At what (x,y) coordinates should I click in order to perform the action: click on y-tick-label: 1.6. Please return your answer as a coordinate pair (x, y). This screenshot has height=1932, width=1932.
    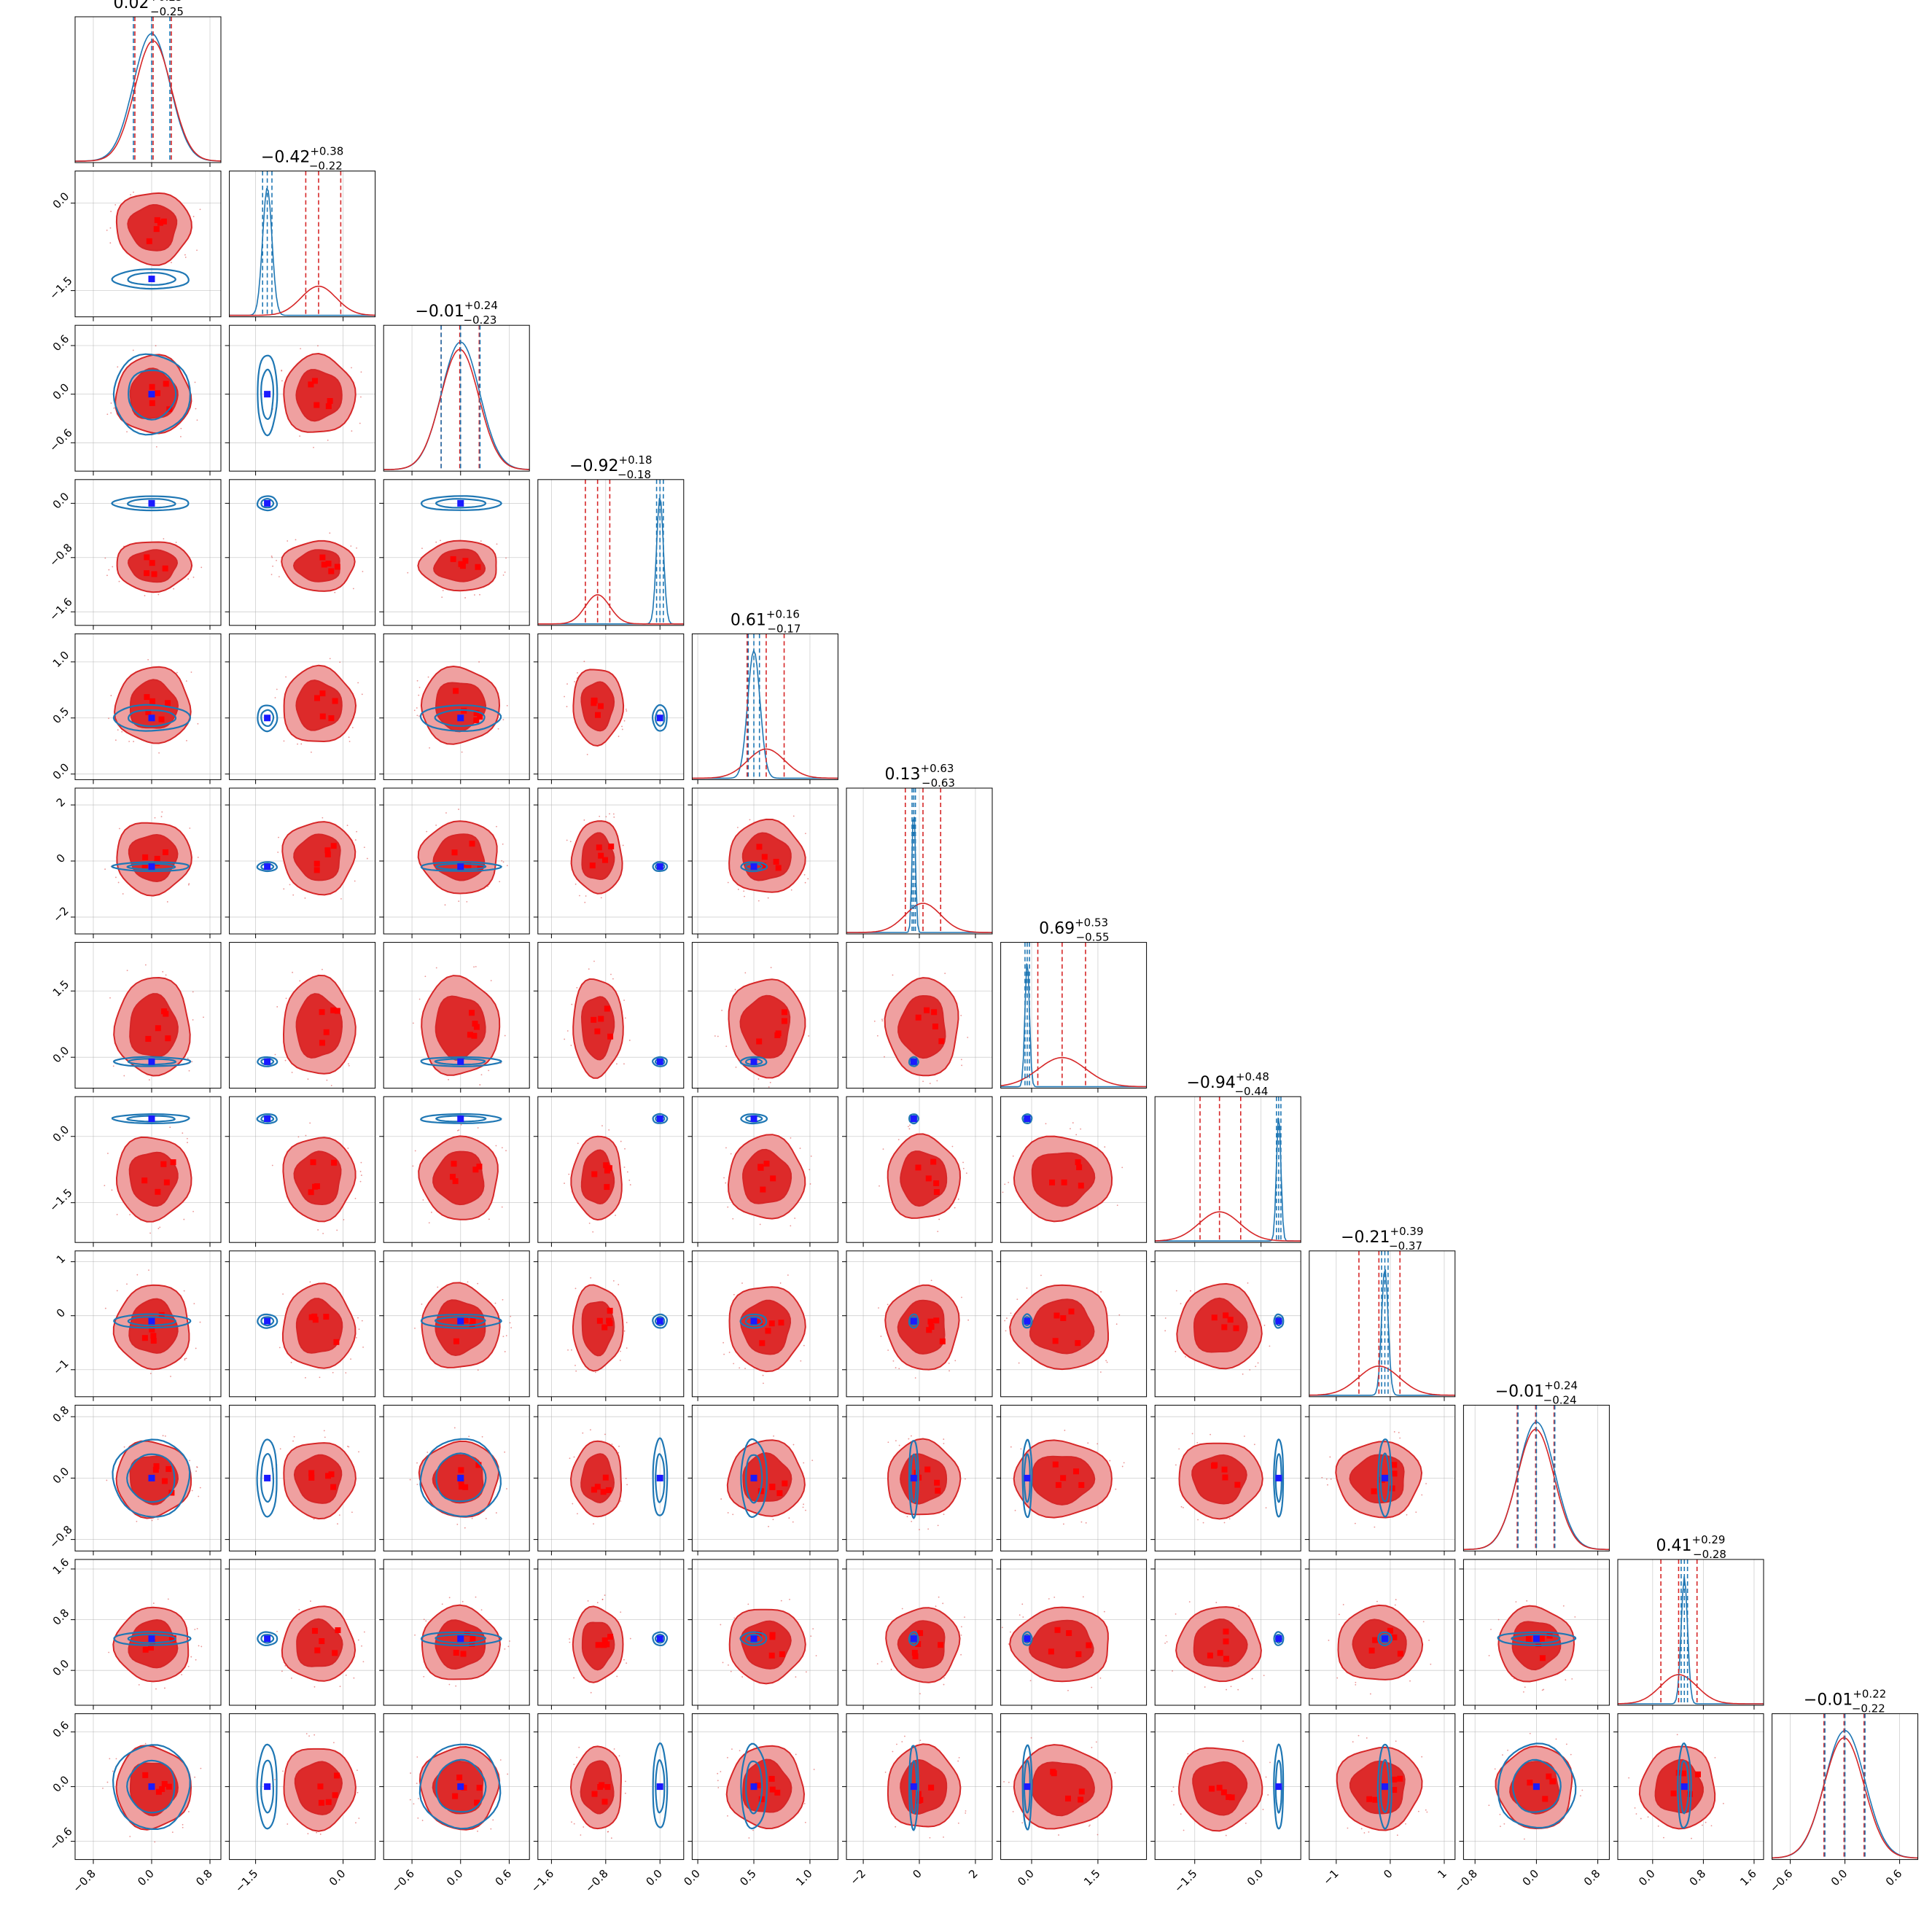
    Looking at the image, I should click on (61, 1567).